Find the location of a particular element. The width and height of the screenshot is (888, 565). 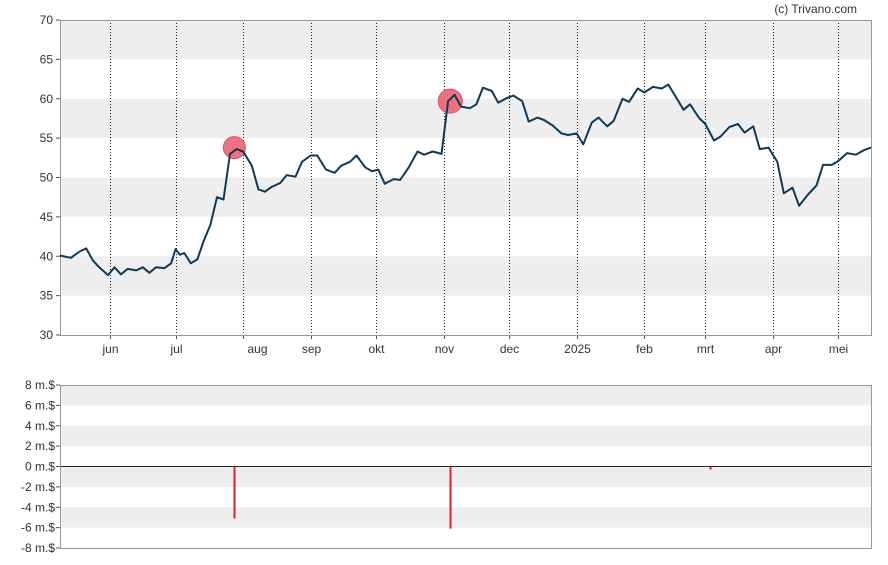

volume-y-tick-label: -6 m.$ is located at coordinates (38, 528).